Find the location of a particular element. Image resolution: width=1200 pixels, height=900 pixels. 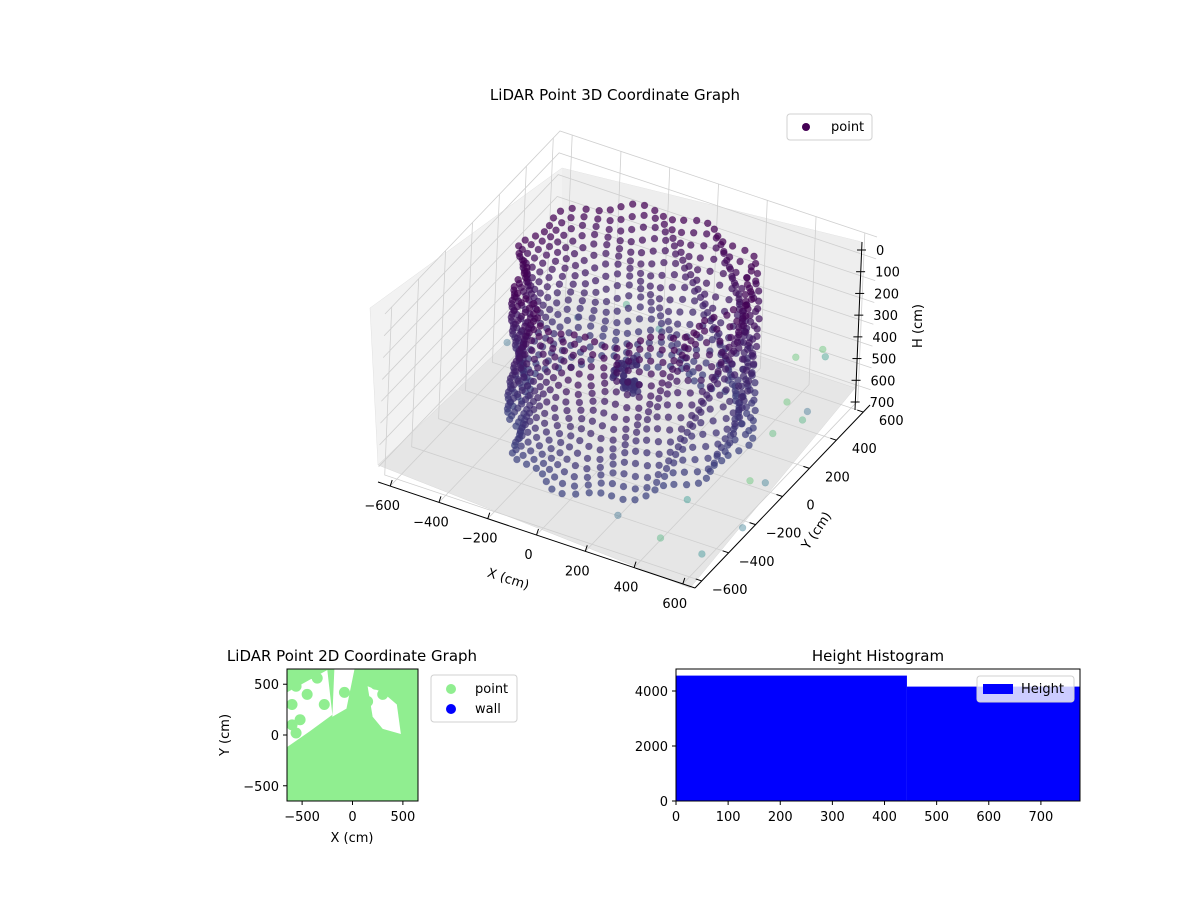

z-tick-label-3d: 0 is located at coordinates (880, 251).